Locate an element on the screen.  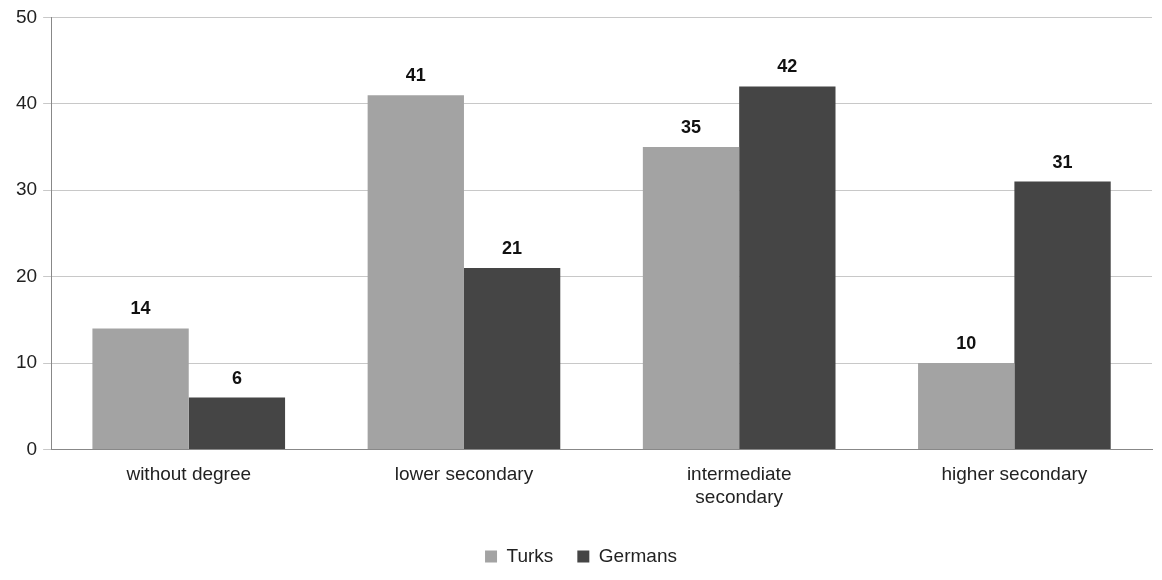
data-label: 21 is located at coordinates (512, 247).